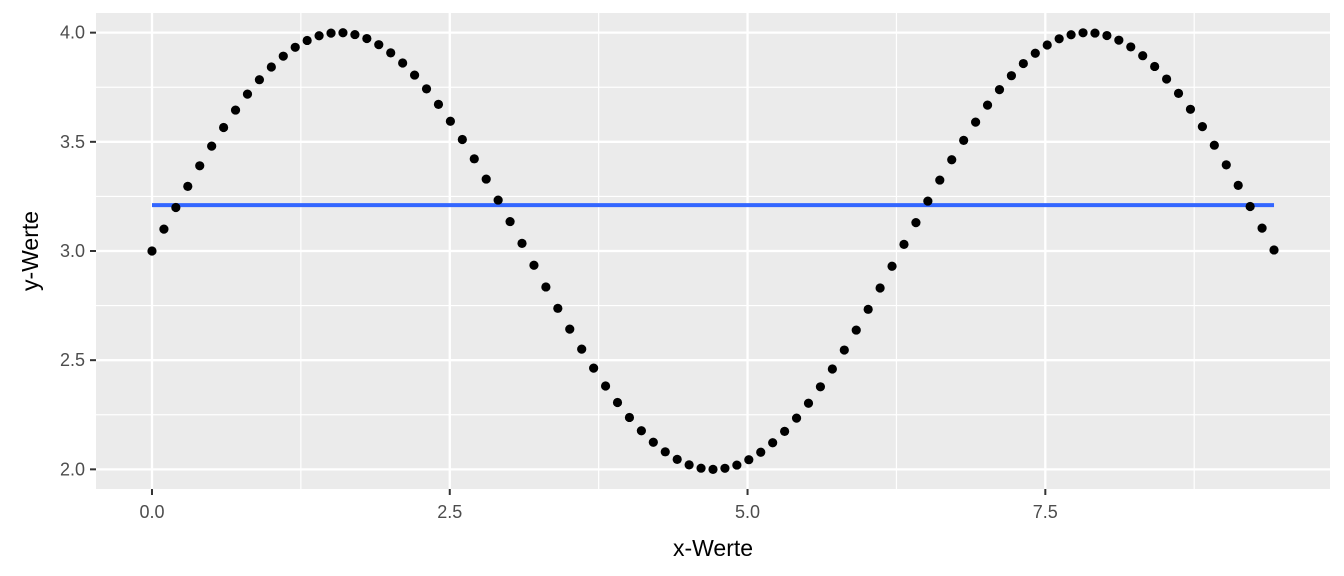  Describe the element at coordinates (747, 512) in the screenshot. I see `x-tick-label: 5.0` at that location.